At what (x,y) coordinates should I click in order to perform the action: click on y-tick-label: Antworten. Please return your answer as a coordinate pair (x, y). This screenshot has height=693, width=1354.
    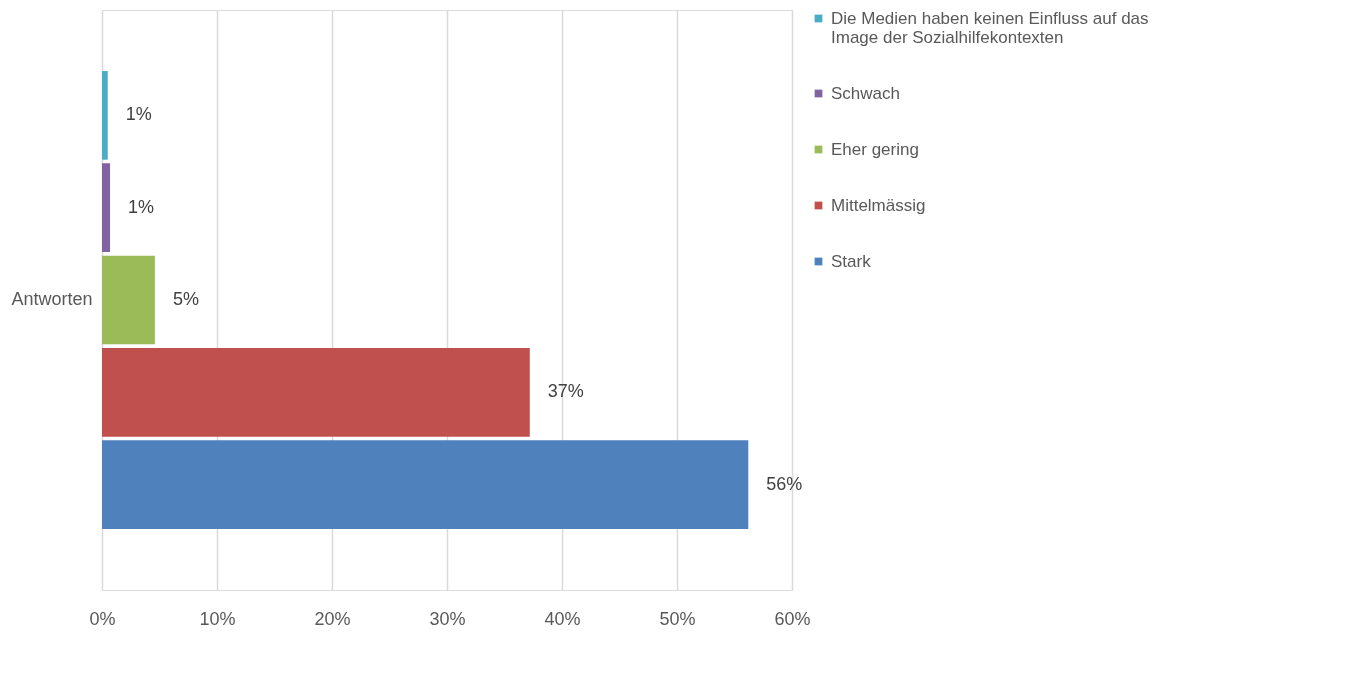
    Looking at the image, I should click on (52, 299).